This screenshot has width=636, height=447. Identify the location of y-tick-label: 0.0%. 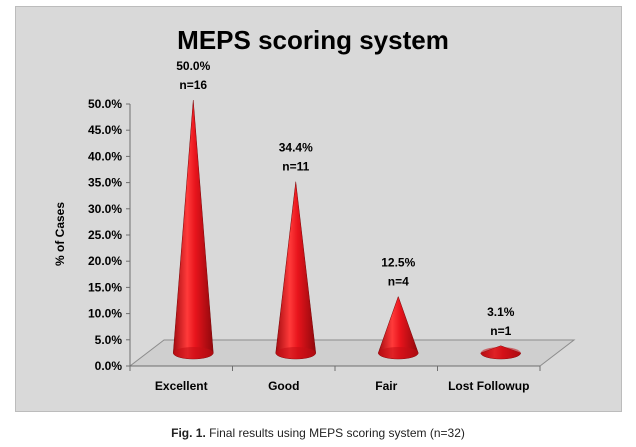
(109, 366).